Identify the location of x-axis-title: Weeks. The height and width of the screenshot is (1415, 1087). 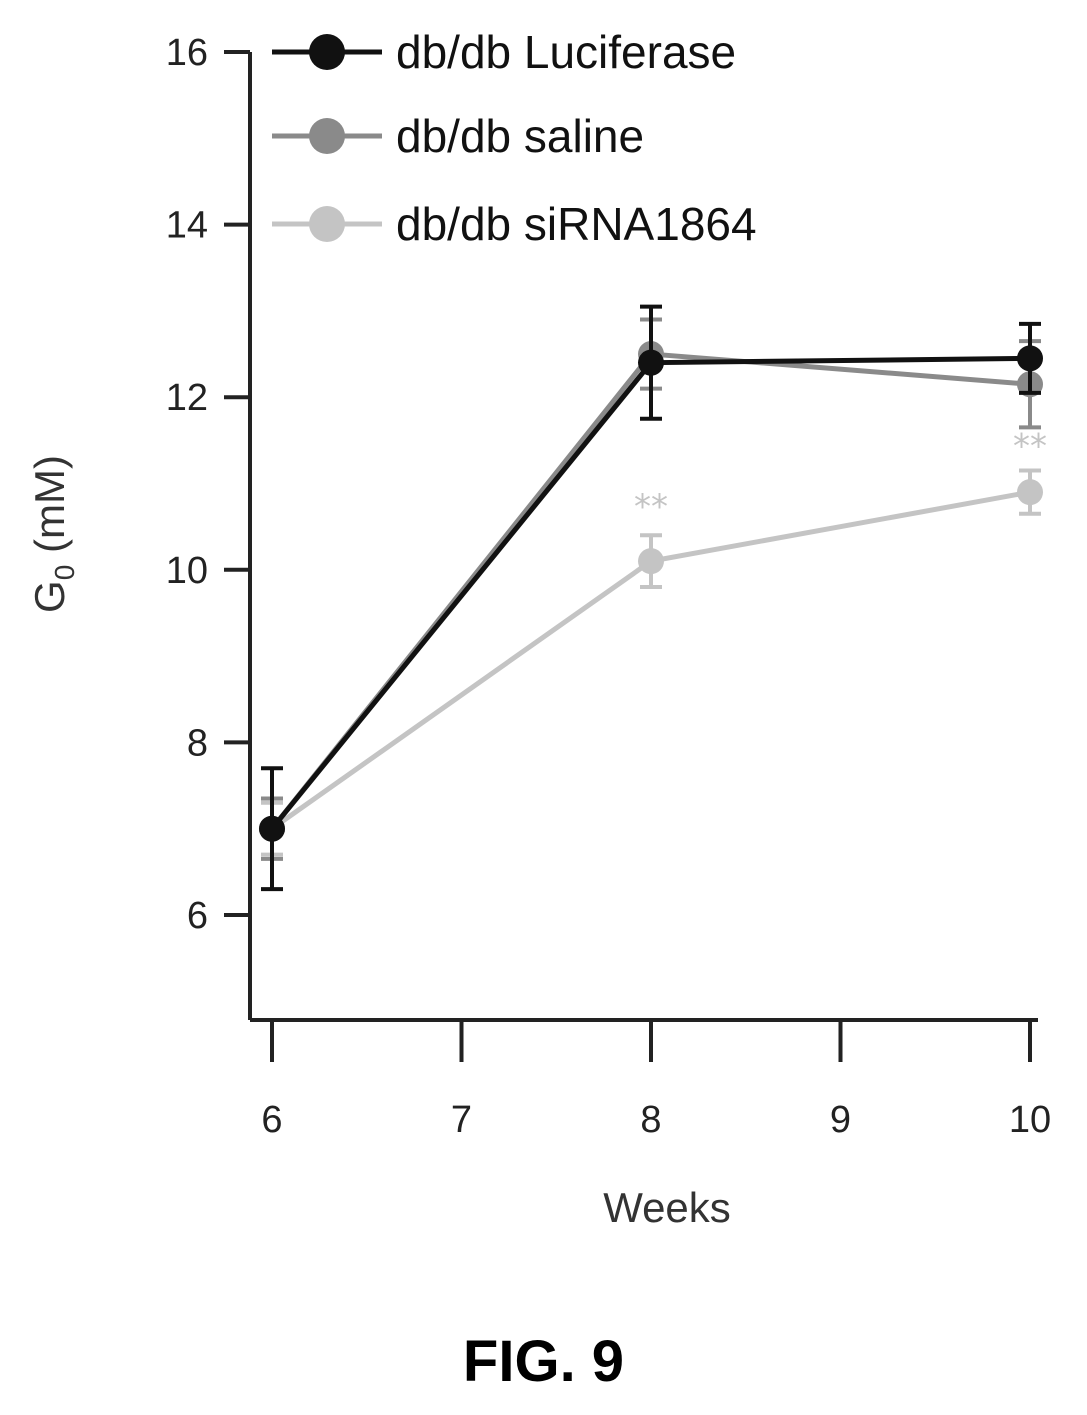
(667, 1207).